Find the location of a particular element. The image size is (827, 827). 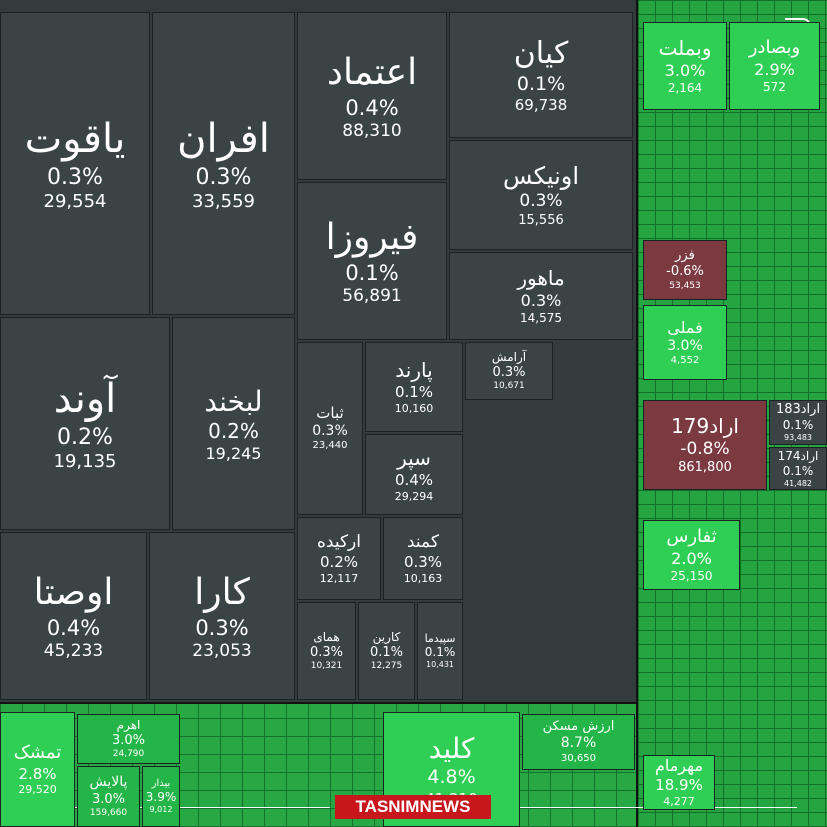

tile: پارند 0.1% 10,160 is located at coordinates (414, 387).